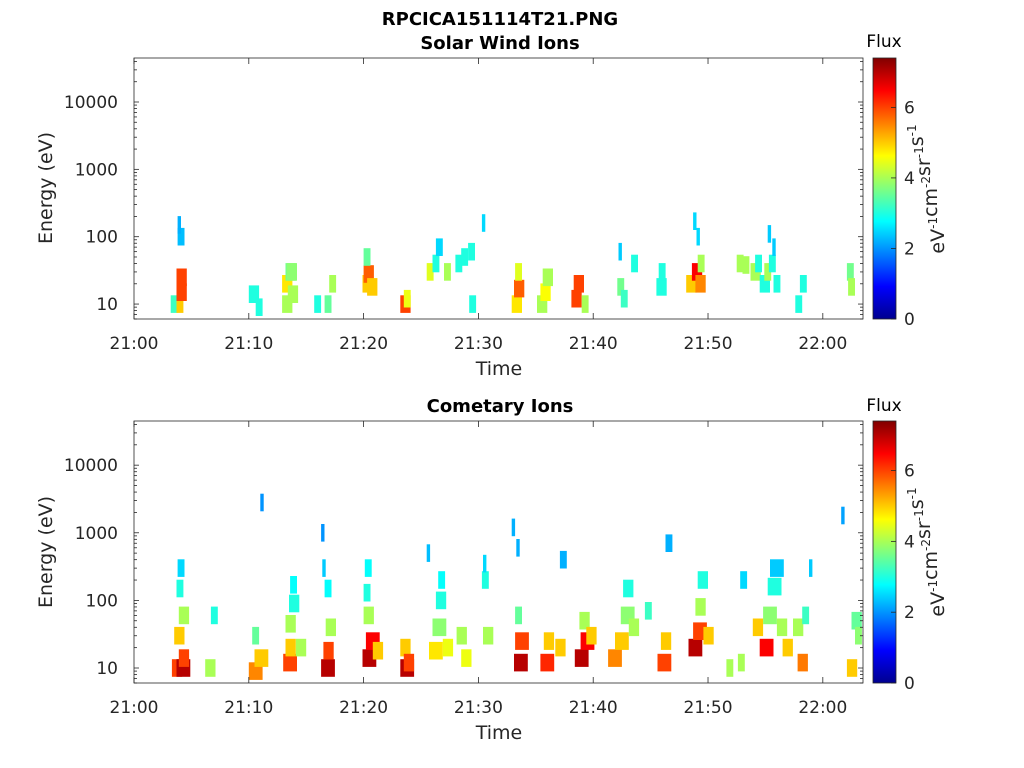 This screenshot has width=1024, height=768. Describe the element at coordinates (708, 708) in the screenshot. I see `x-tick-label: 21:50` at that location.